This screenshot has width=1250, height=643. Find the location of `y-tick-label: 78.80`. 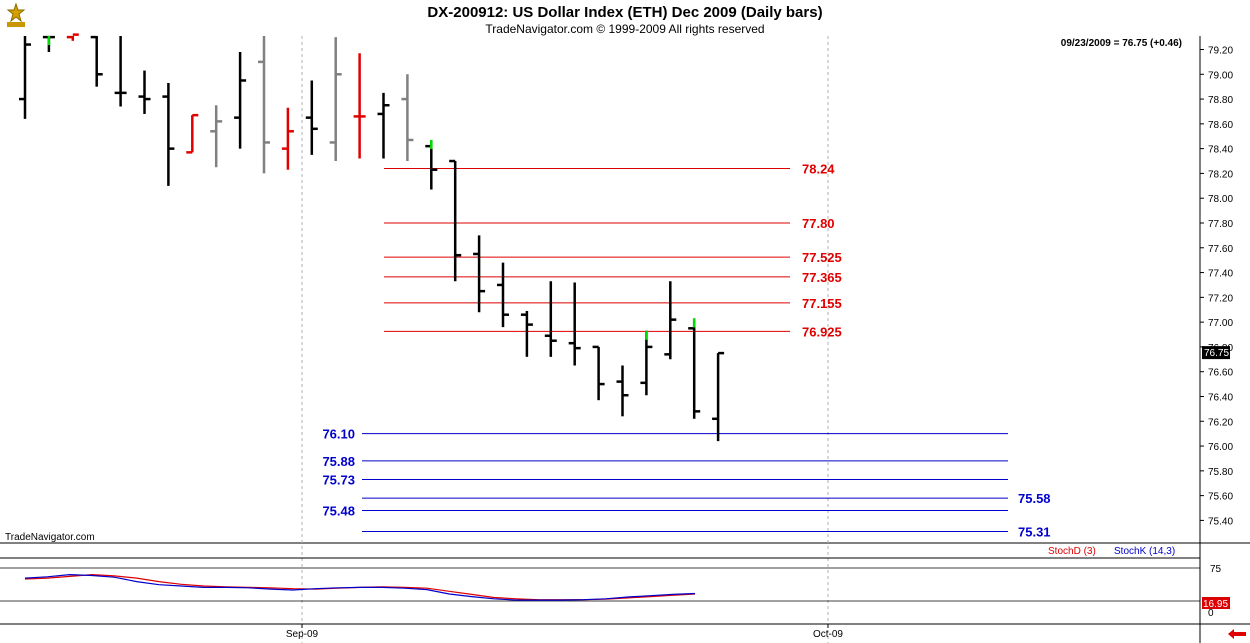

y-tick-label: 78.80 is located at coordinates (1220, 100).